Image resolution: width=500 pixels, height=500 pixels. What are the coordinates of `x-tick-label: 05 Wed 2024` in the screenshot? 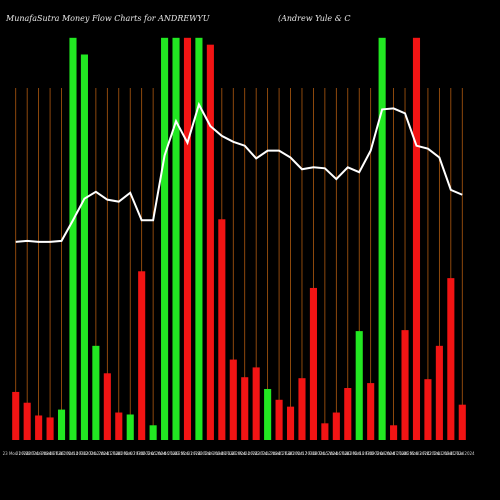 It's located at (164, 453).